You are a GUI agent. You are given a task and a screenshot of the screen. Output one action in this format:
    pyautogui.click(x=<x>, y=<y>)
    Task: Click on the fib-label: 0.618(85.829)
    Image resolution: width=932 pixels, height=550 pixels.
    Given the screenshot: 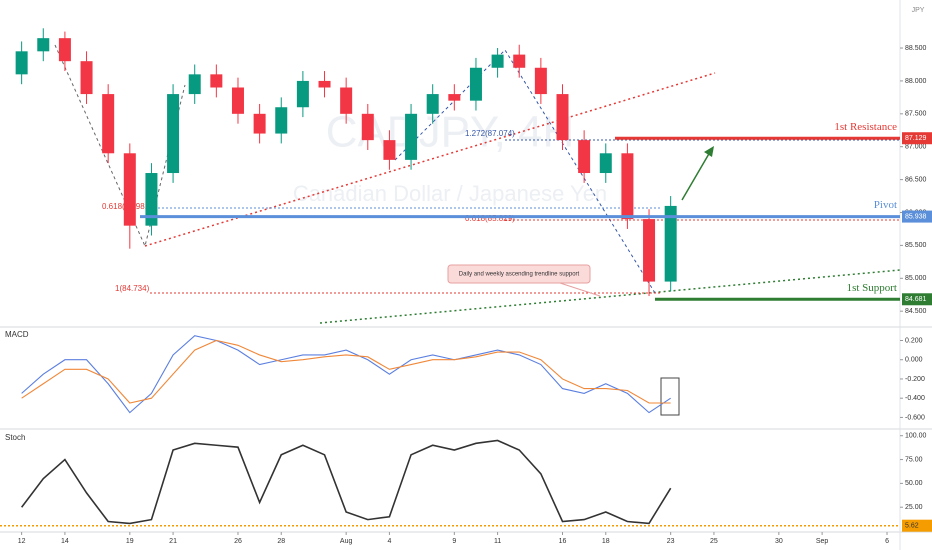 What is the action you would take?
    pyautogui.click(x=490, y=218)
    